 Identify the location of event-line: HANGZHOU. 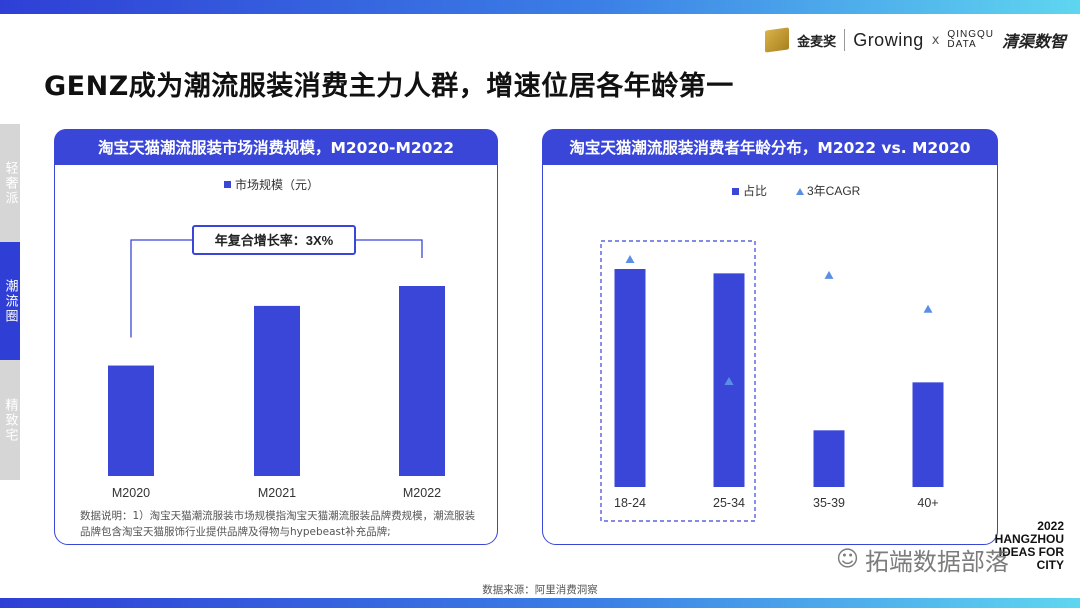
(1029, 539).